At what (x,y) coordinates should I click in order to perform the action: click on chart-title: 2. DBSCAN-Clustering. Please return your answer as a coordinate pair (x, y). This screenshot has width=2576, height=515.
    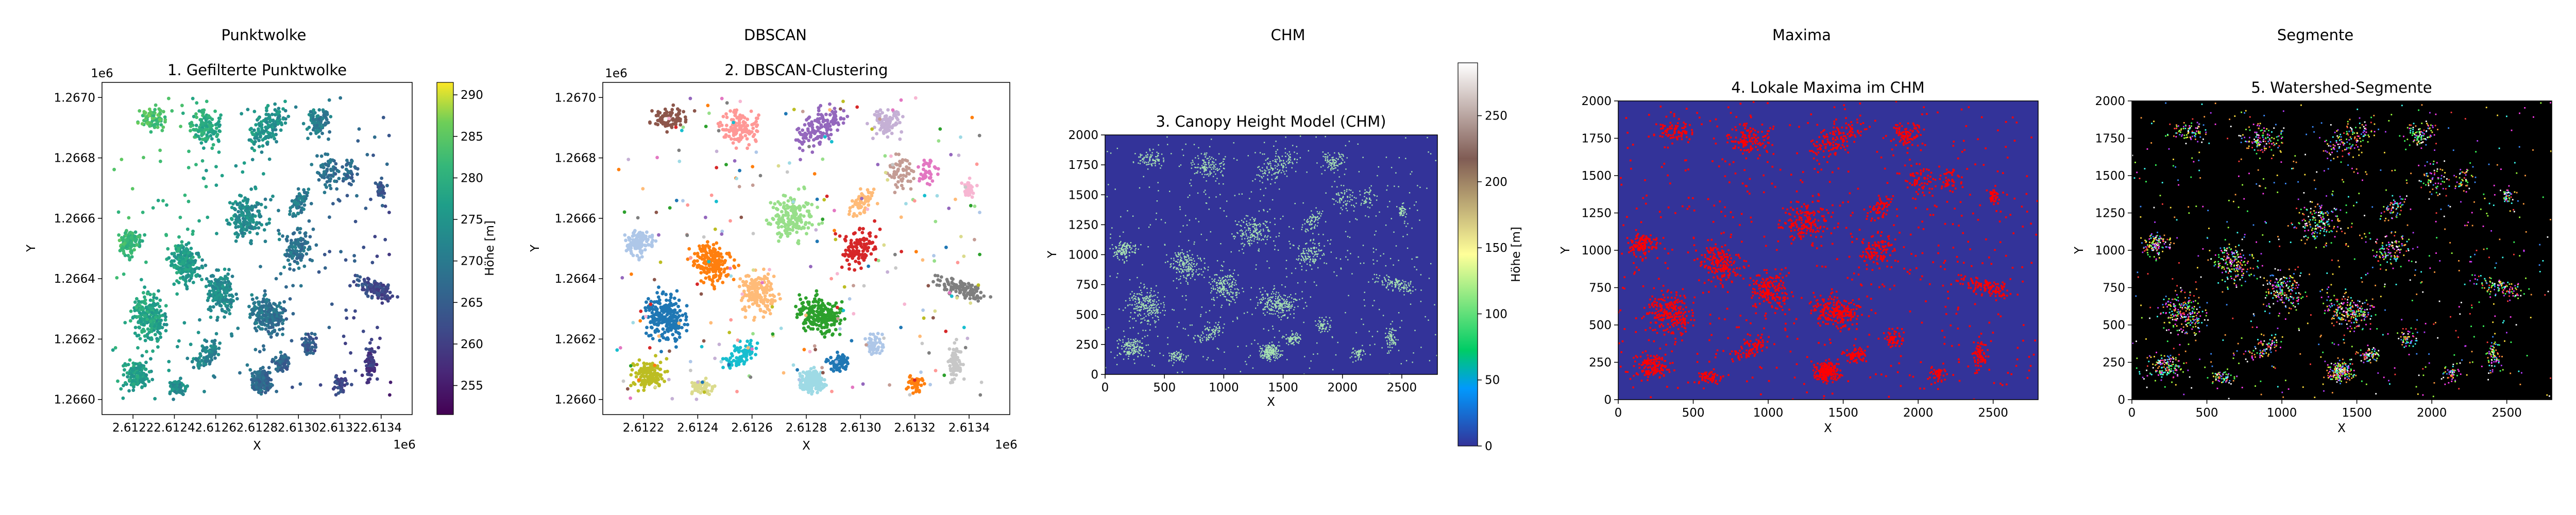
    Looking at the image, I should click on (806, 70).